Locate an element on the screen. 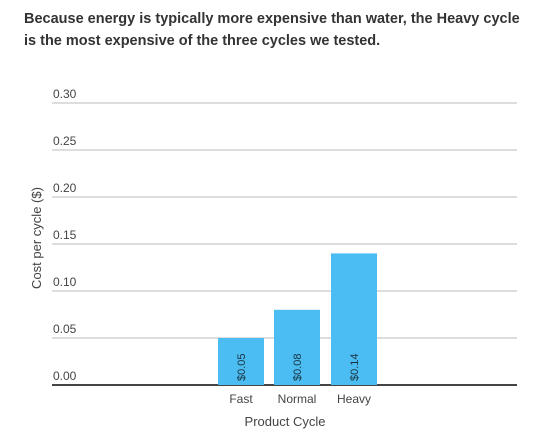  y-tick-label: 0.00 is located at coordinates (65, 376).